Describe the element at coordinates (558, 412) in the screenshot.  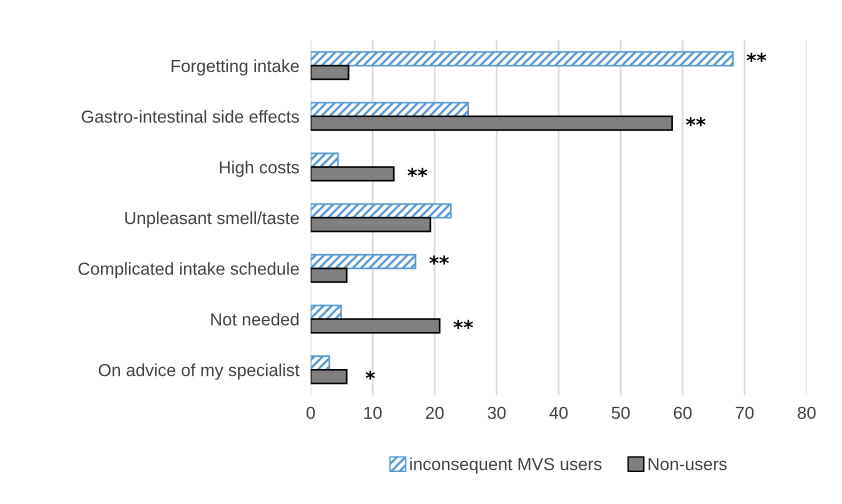
I see `x-tick-label: 40` at that location.